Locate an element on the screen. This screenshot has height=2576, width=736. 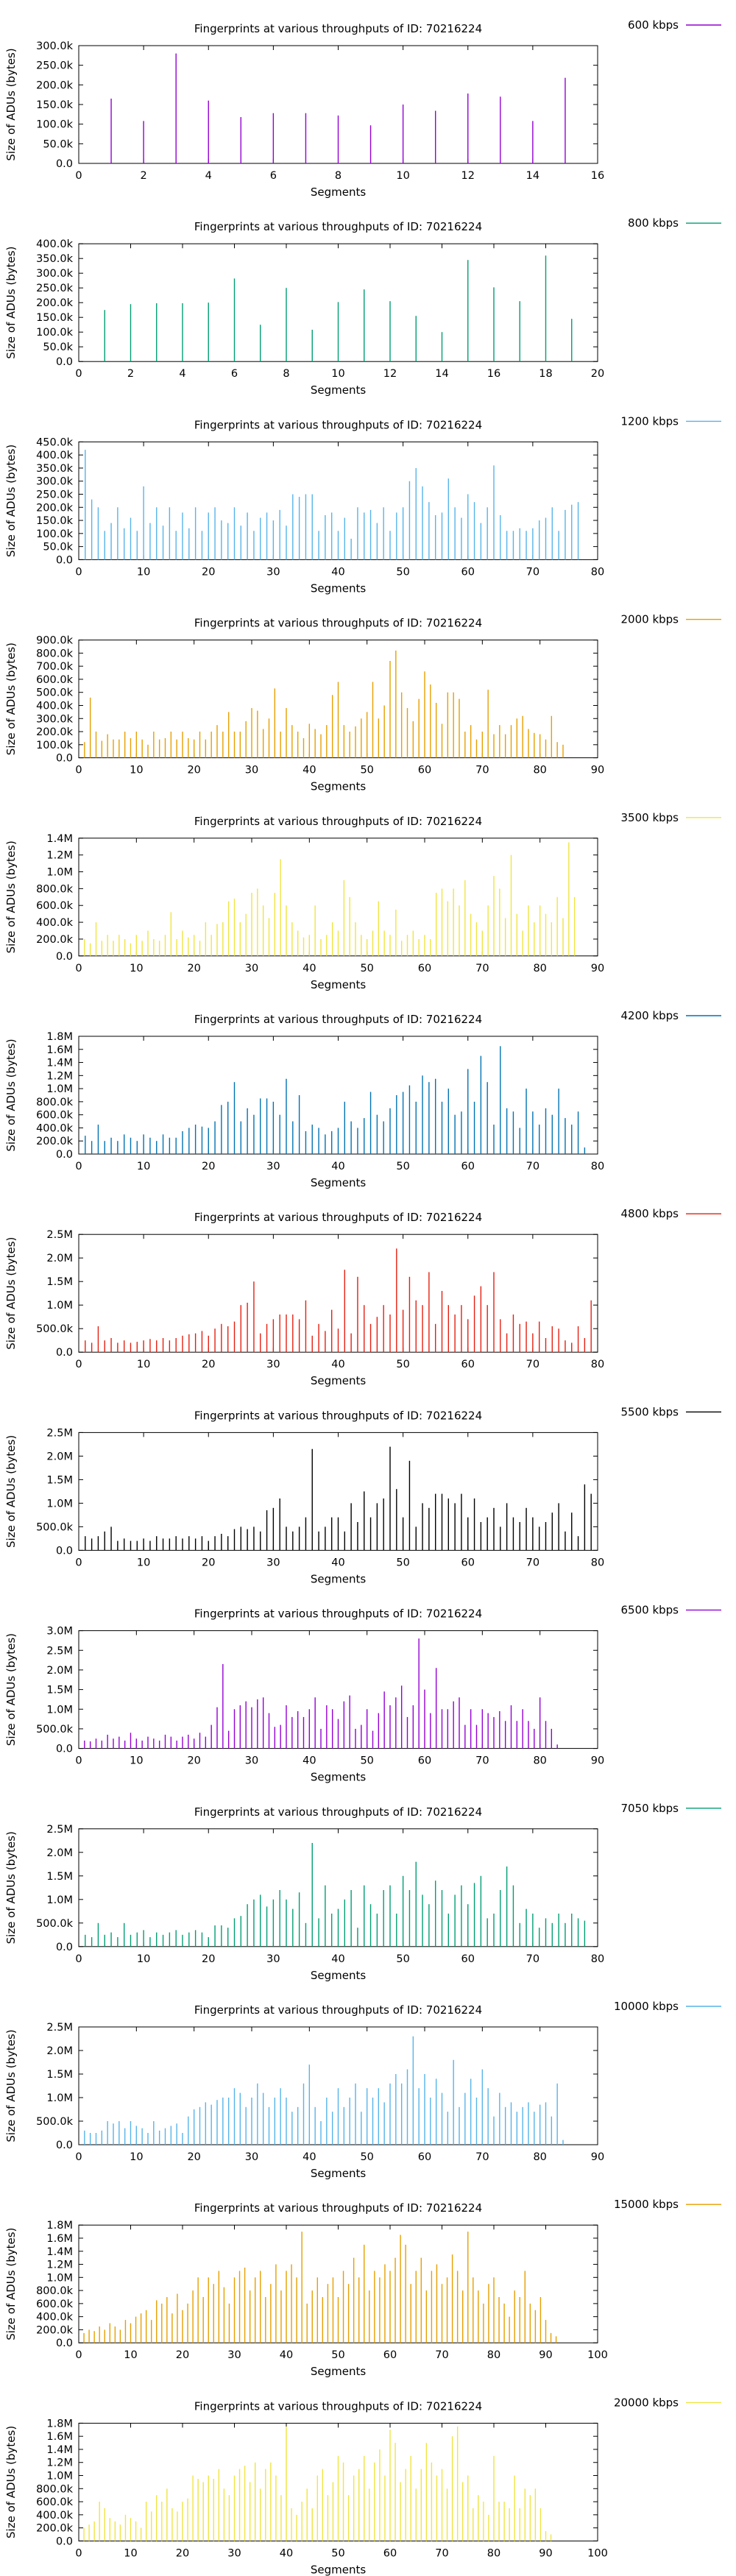
x-tick-label: 6 is located at coordinates (273, 176).